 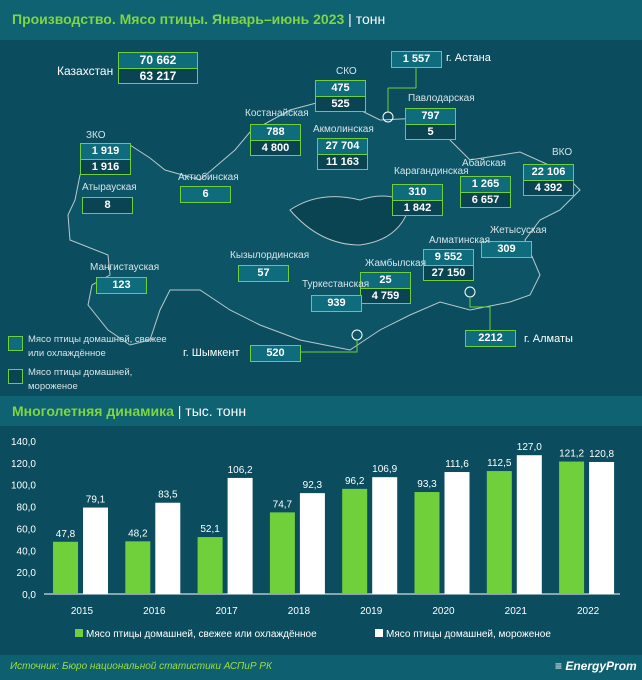 What do you see at coordinates (168, 495) in the screenshot?
I see `data-label: 83,5` at bounding box center [168, 495].